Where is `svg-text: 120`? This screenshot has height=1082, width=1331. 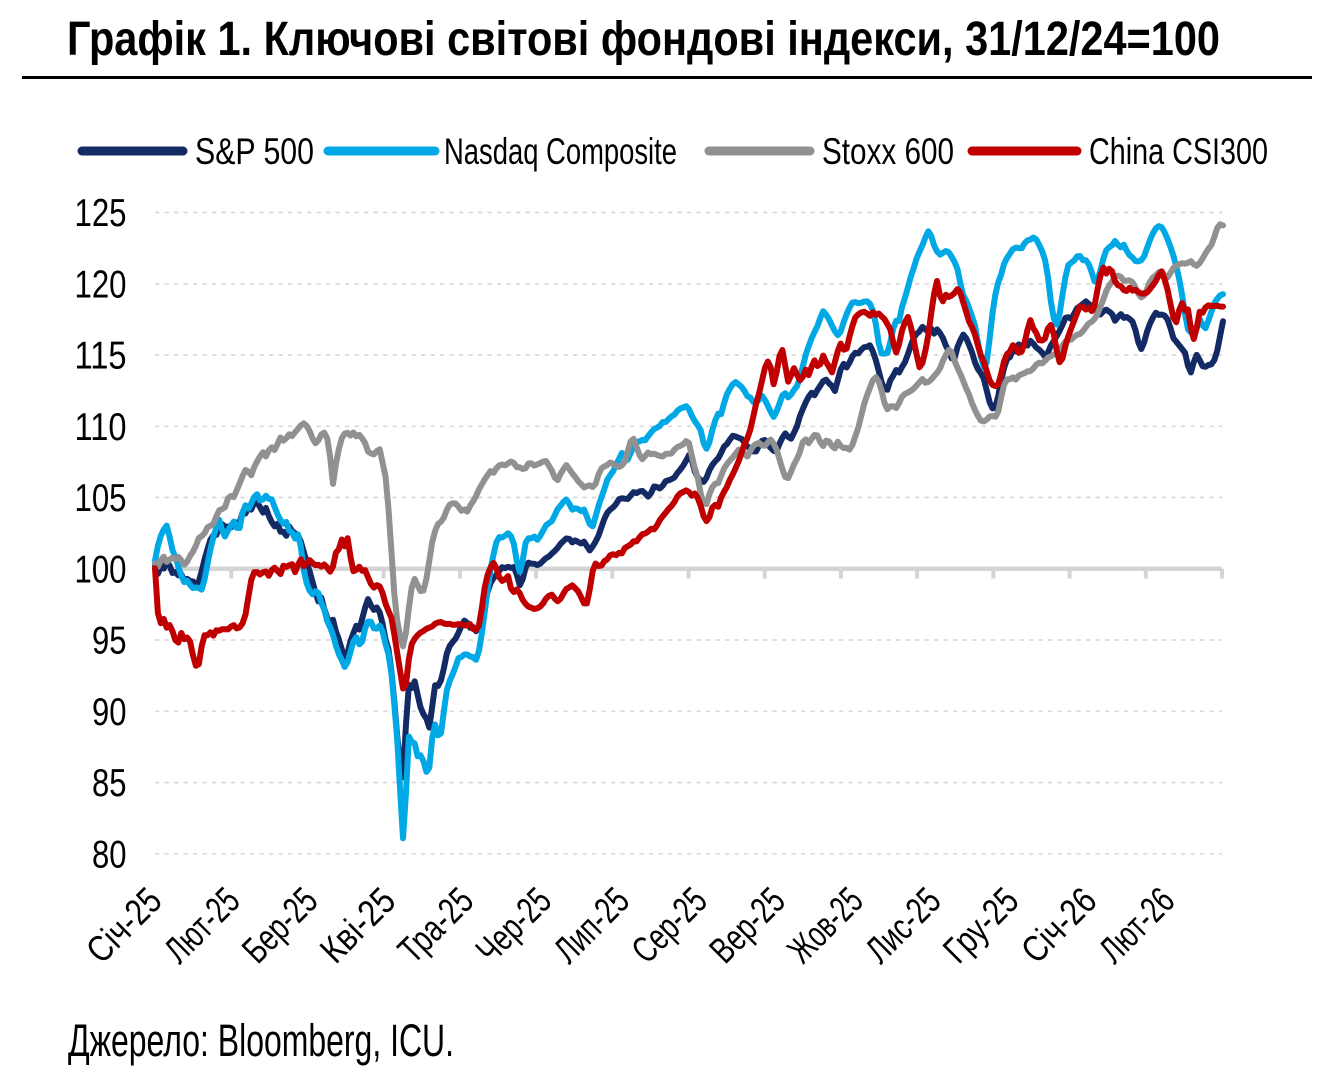
svg-text: 120 is located at coordinates (101, 284).